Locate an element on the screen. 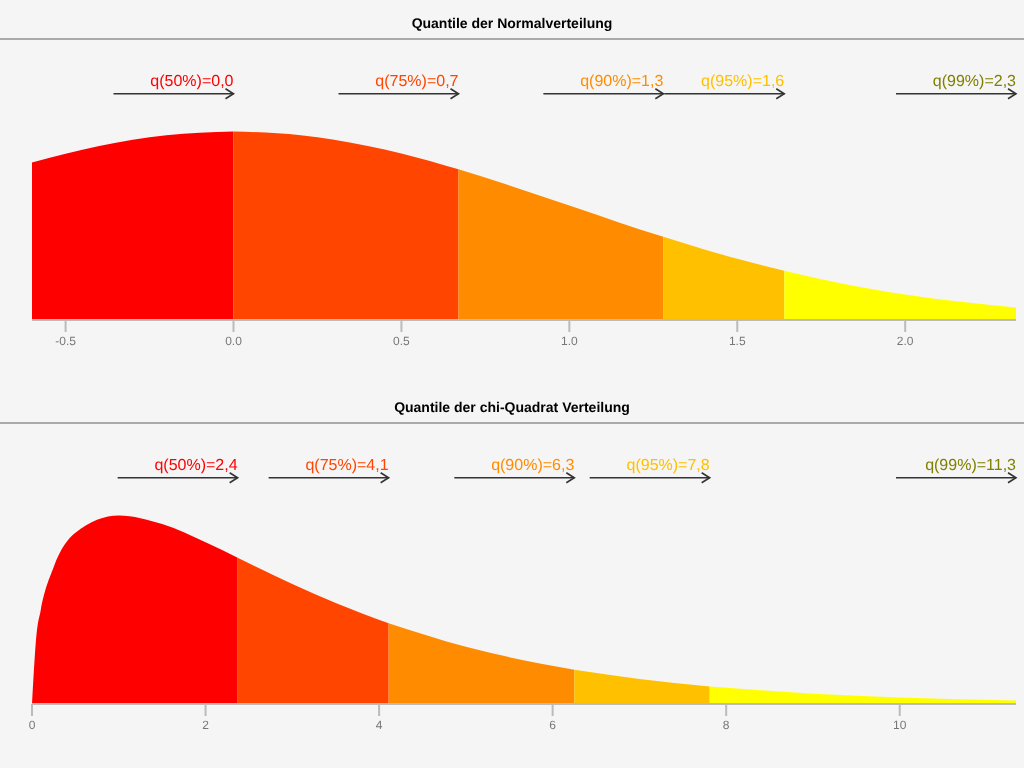 This screenshot has height=768, width=1024. text: q(75%)=0,7 is located at coordinates (417, 80).